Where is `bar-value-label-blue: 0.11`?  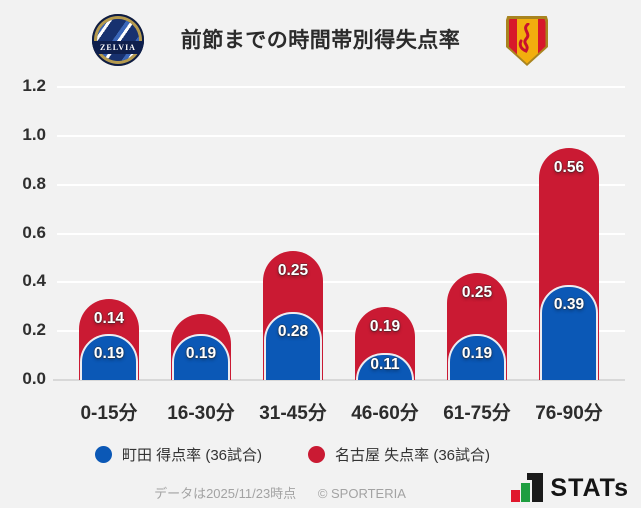
bar-value-label-blue: 0.11 is located at coordinates (385, 365).